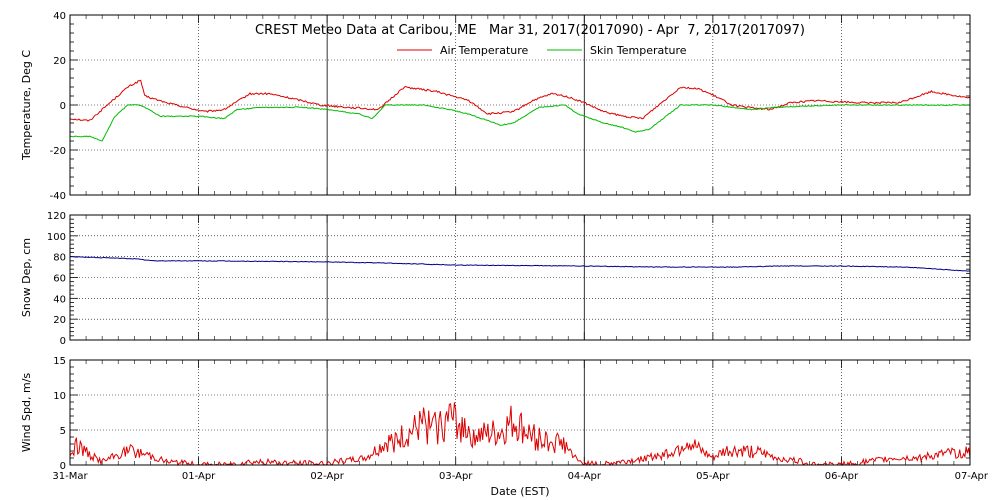  What do you see at coordinates (585, 476) in the screenshot?
I see `x-tick-label: 04-Apr` at bounding box center [585, 476].